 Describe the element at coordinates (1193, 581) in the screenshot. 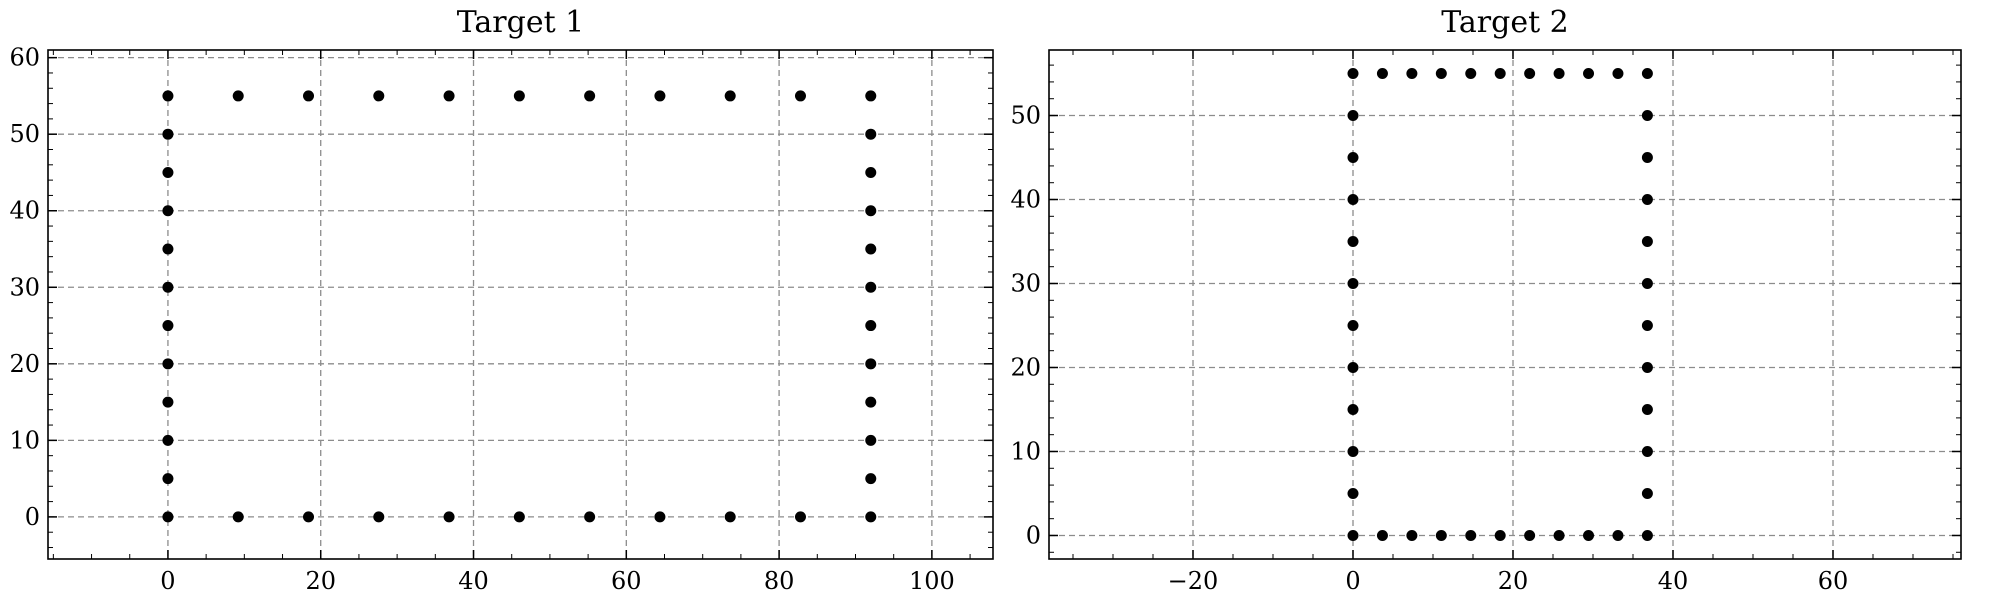

I see `x-tick-label: −20` at that location.